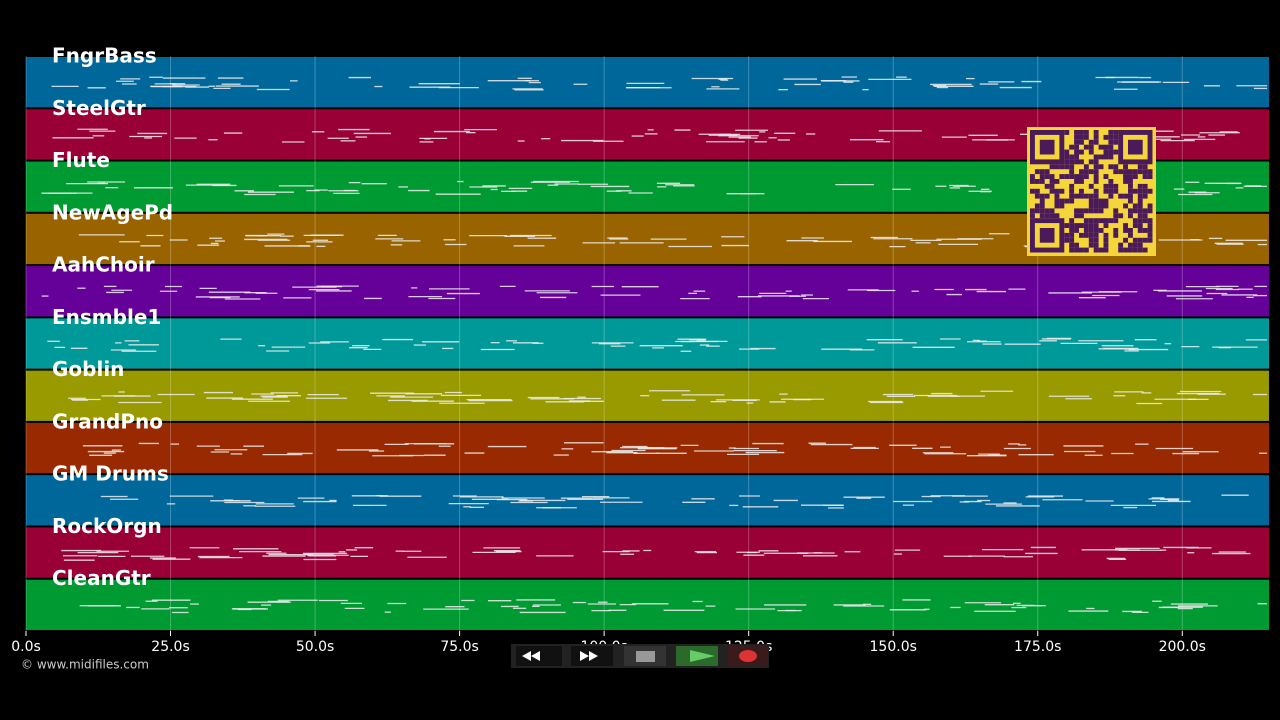 Image resolution: width=1280 pixels, height=720 pixels. What do you see at coordinates (645, 656) in the screenshot?
I see `stop-button` at bounding box center [645, 656].